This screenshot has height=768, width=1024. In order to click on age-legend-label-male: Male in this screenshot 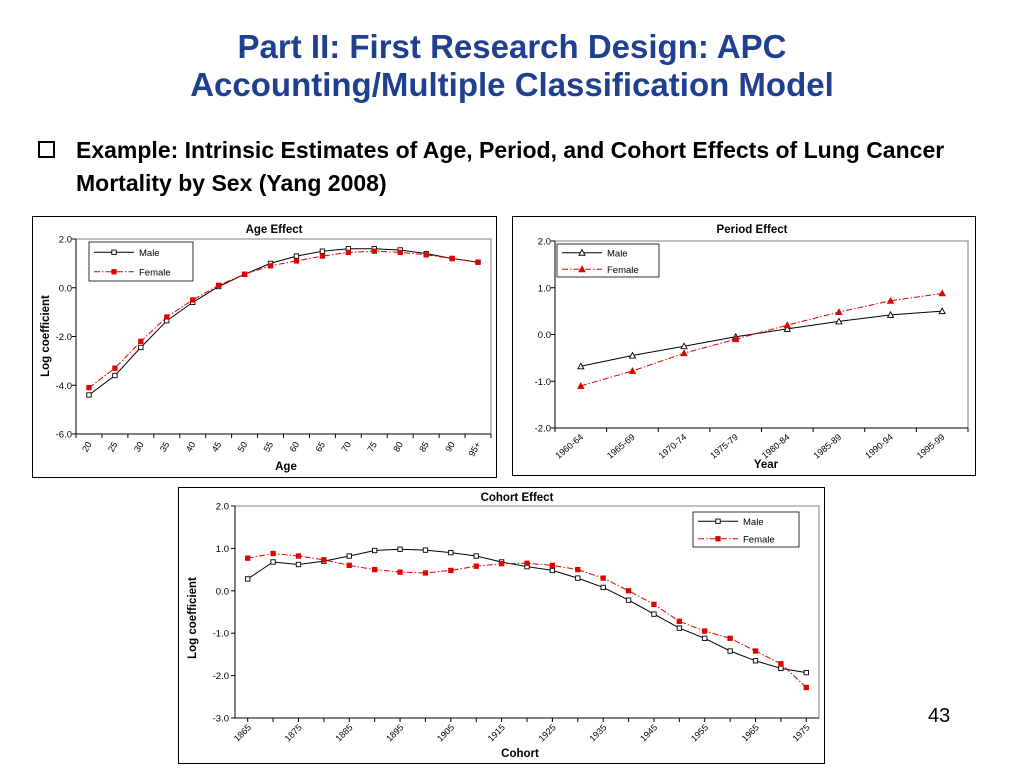, I will do `click(149, 253)`.